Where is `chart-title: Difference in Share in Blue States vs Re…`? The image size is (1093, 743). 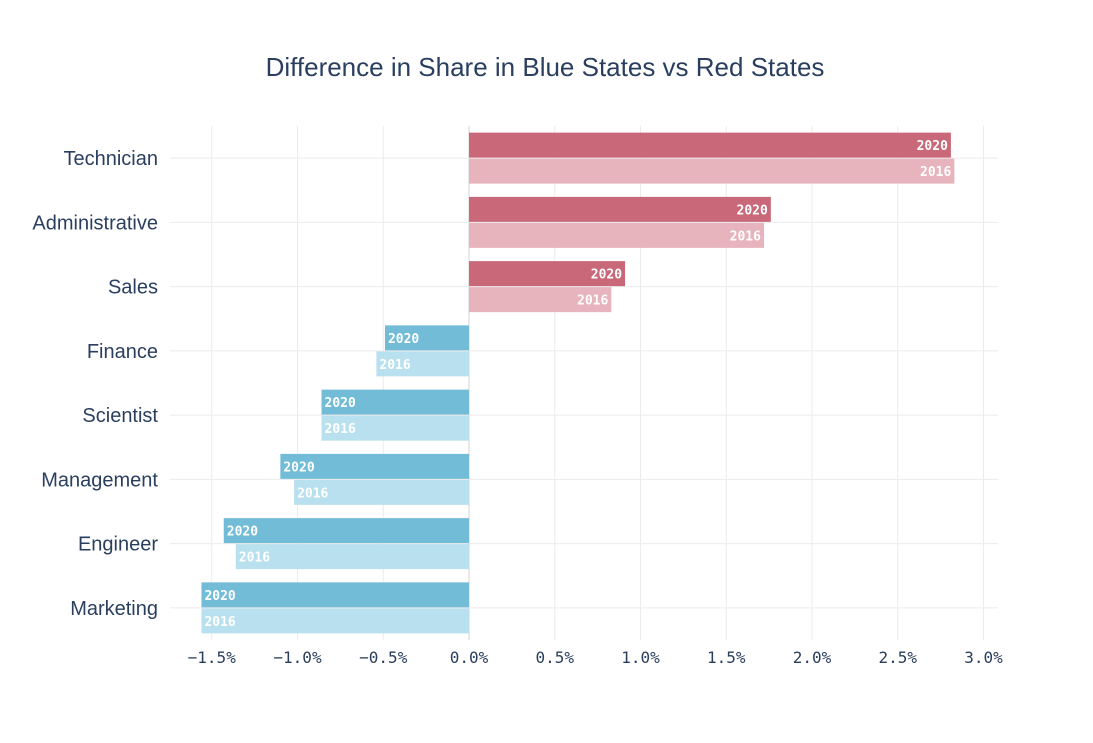
chart-title: Difference in Share in Blue States vs Re… is located at coordinates (545, 67).